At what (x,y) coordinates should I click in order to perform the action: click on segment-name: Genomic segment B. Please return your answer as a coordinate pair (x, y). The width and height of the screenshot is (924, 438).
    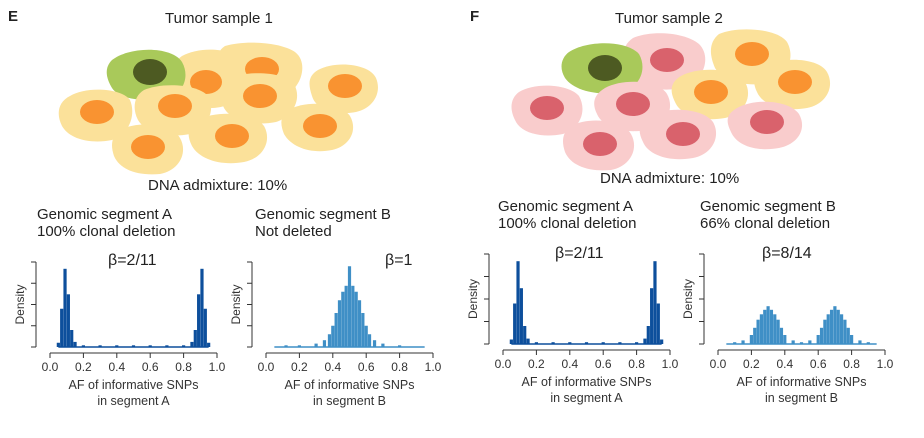
    Looking at the image, I should click on (768, 206).